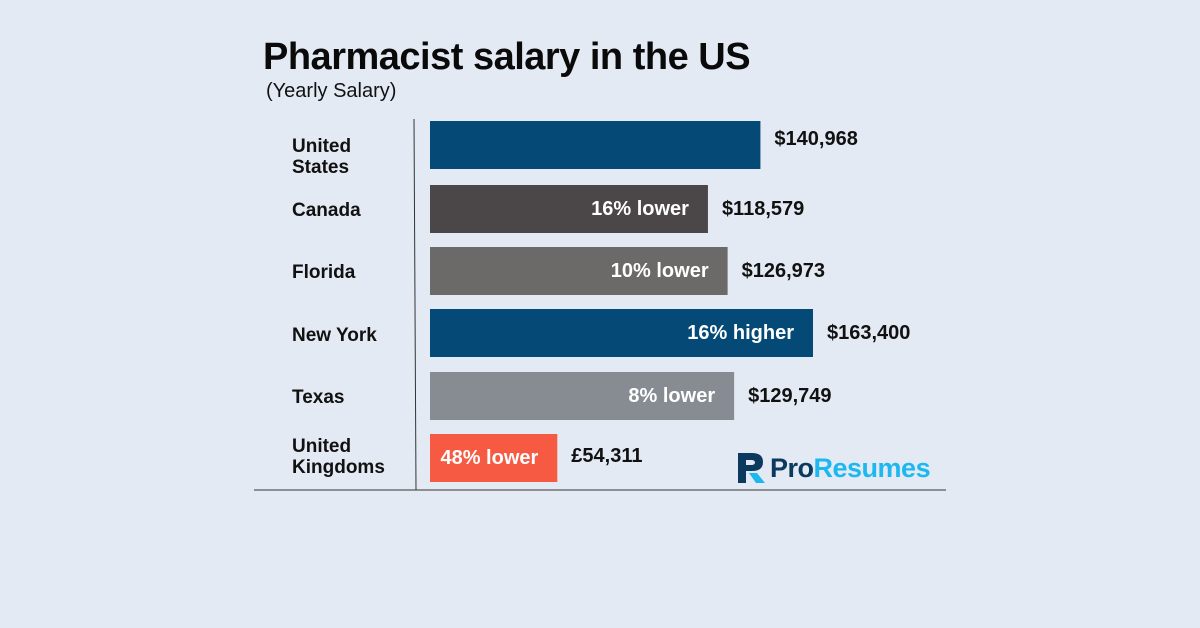 The width and height of the screenshot is (1200, 628). I want to click on category-label: Florida, so click(324, 272).